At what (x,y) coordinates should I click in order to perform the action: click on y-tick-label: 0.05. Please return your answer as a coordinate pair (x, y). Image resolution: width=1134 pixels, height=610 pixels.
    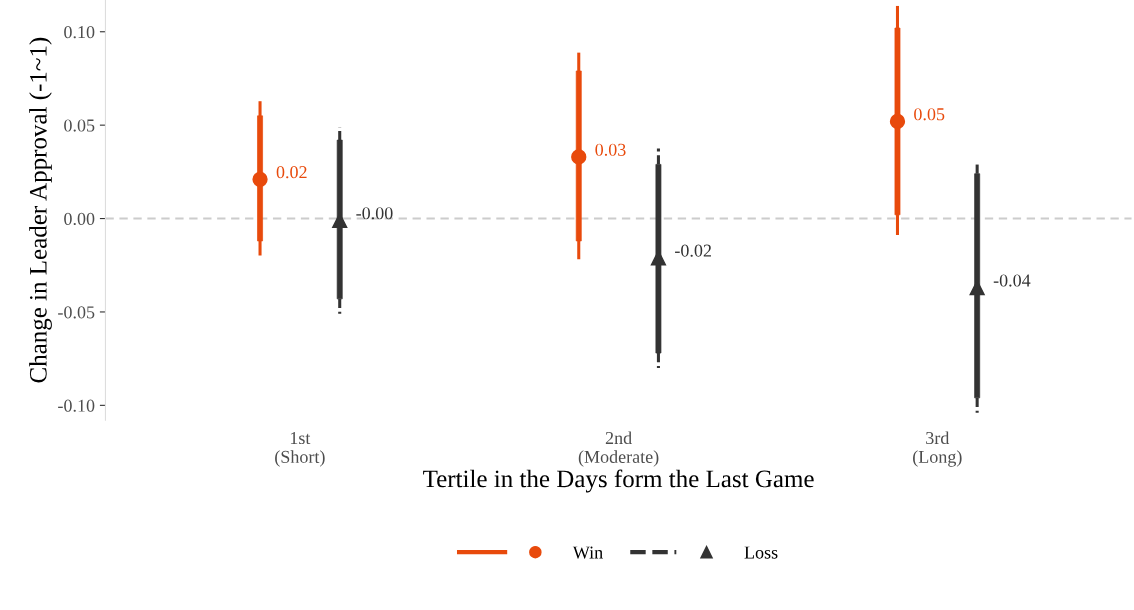
    Looking at the image, I should click on (79, 125).